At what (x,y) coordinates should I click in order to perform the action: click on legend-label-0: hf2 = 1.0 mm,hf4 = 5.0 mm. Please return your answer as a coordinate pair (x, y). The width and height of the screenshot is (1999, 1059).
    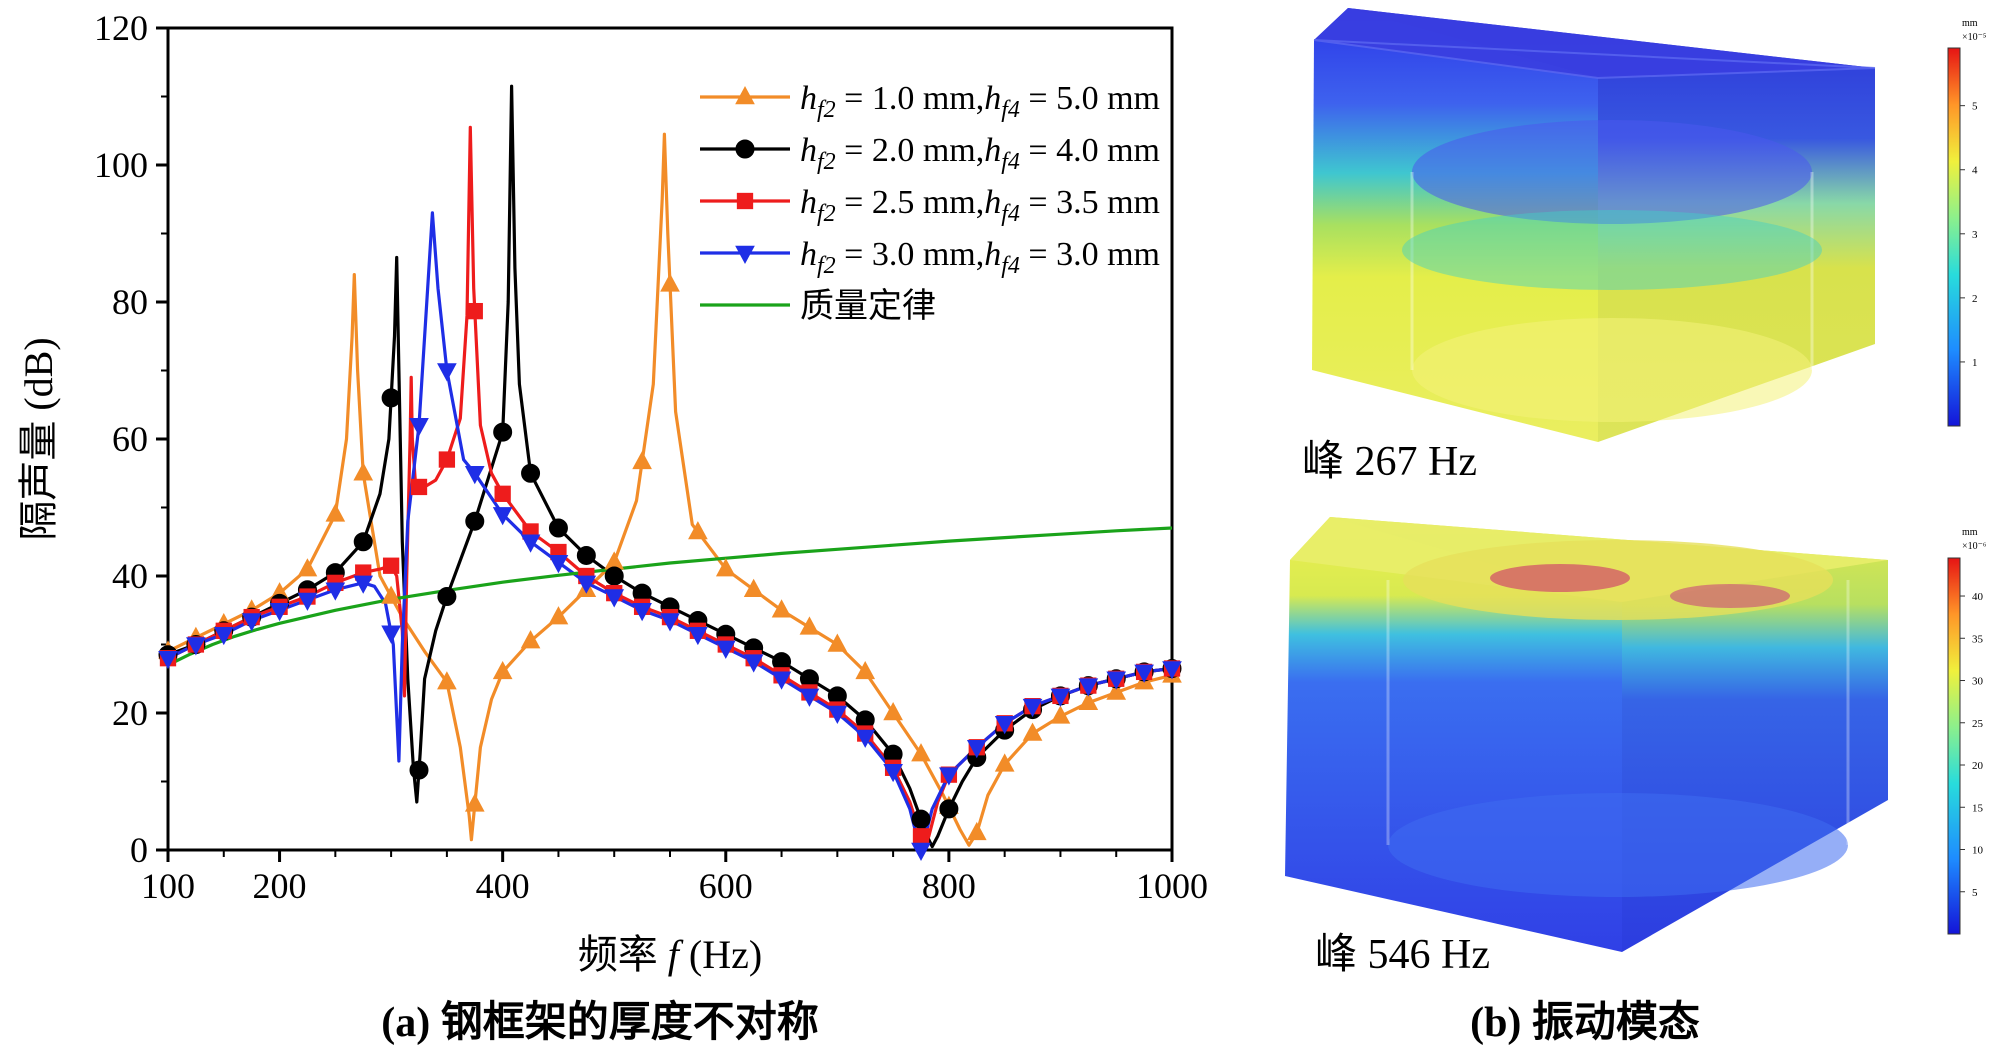
    Looking at the image, I should click on (980, 101).